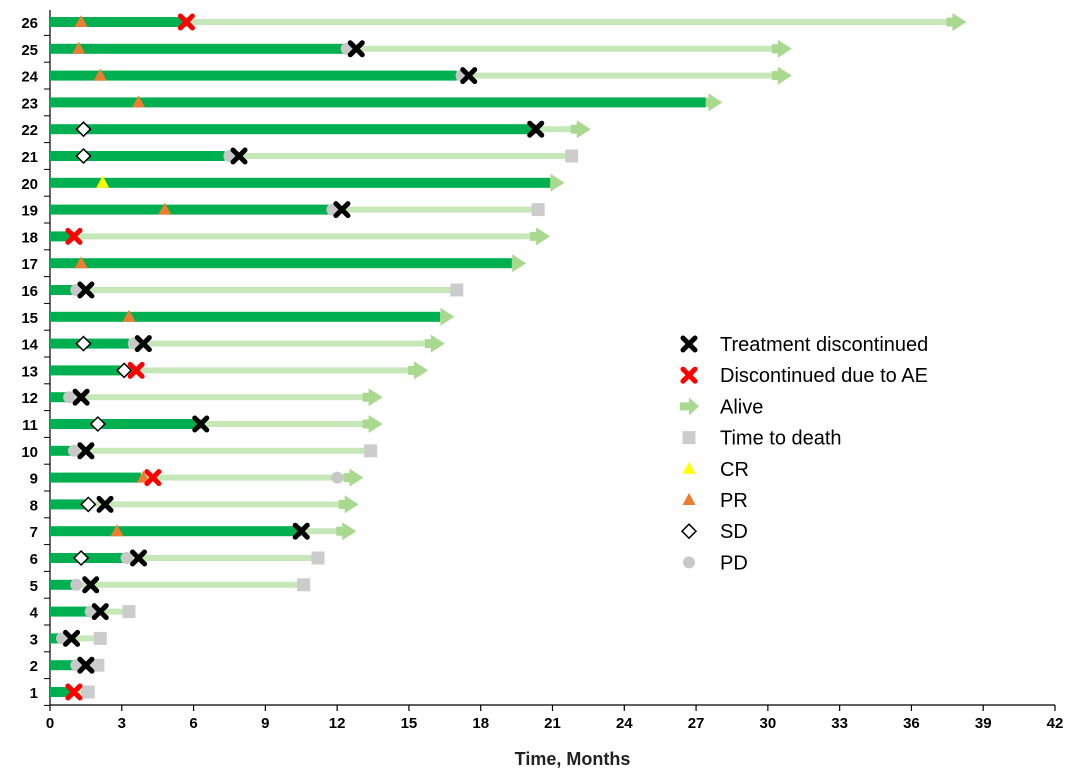 This screenshot has width=1070, height=778. I want to click on alive-arrow-11-shaft, so click(286, 424).